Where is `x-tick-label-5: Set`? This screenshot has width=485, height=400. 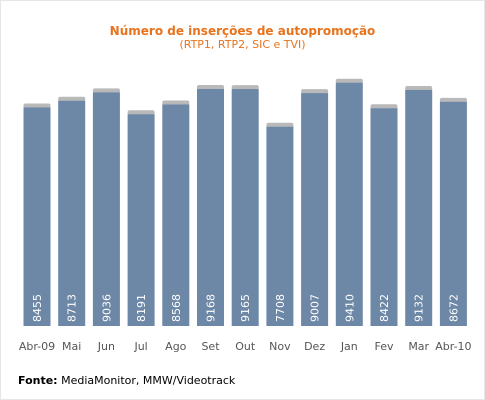
x-tick-label-5: Set is located at coordinates (210, 346).